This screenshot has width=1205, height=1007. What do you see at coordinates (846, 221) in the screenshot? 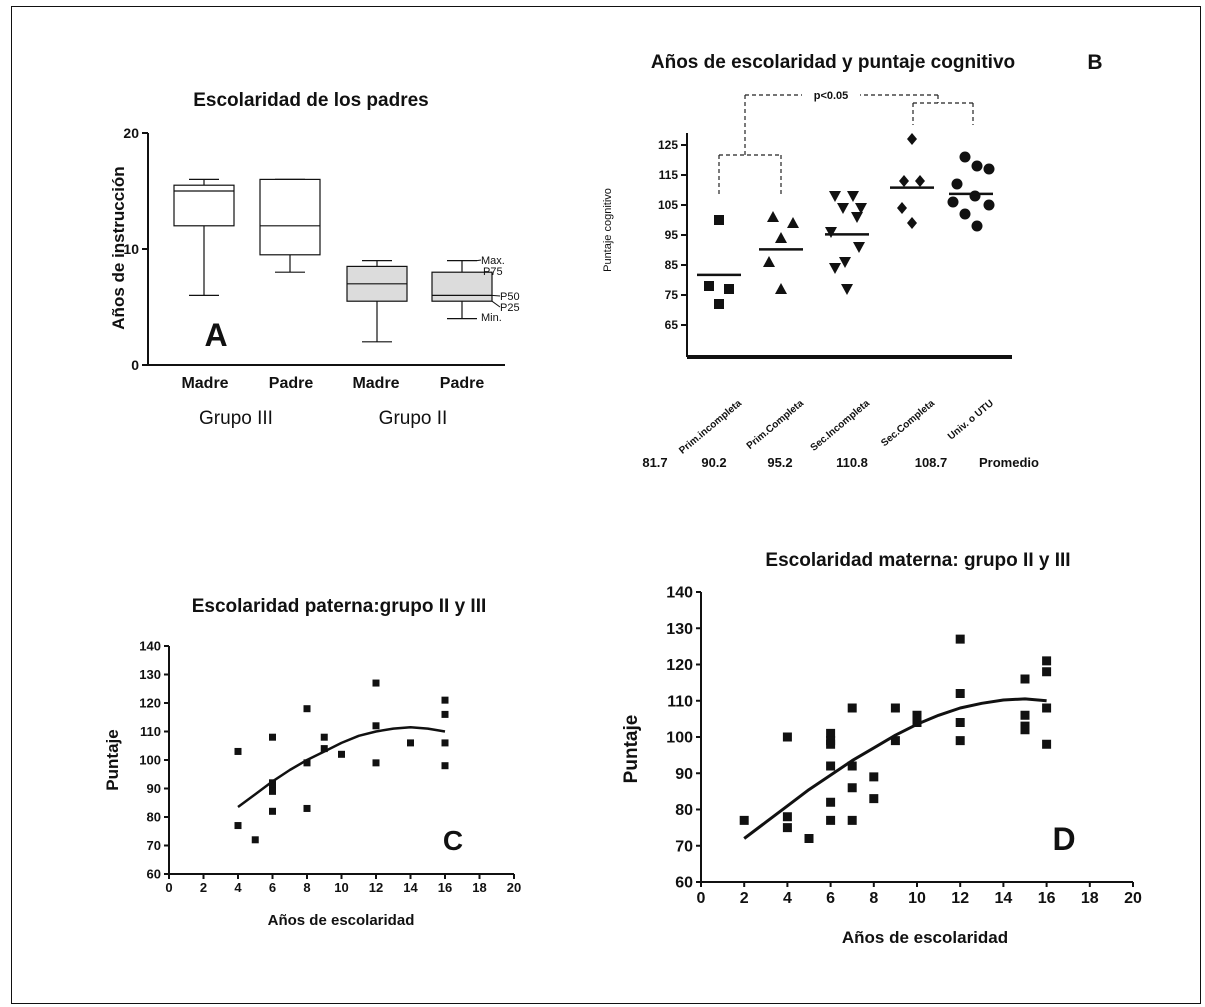
I see `panel-b-marks` at bounding box center [846, 221].